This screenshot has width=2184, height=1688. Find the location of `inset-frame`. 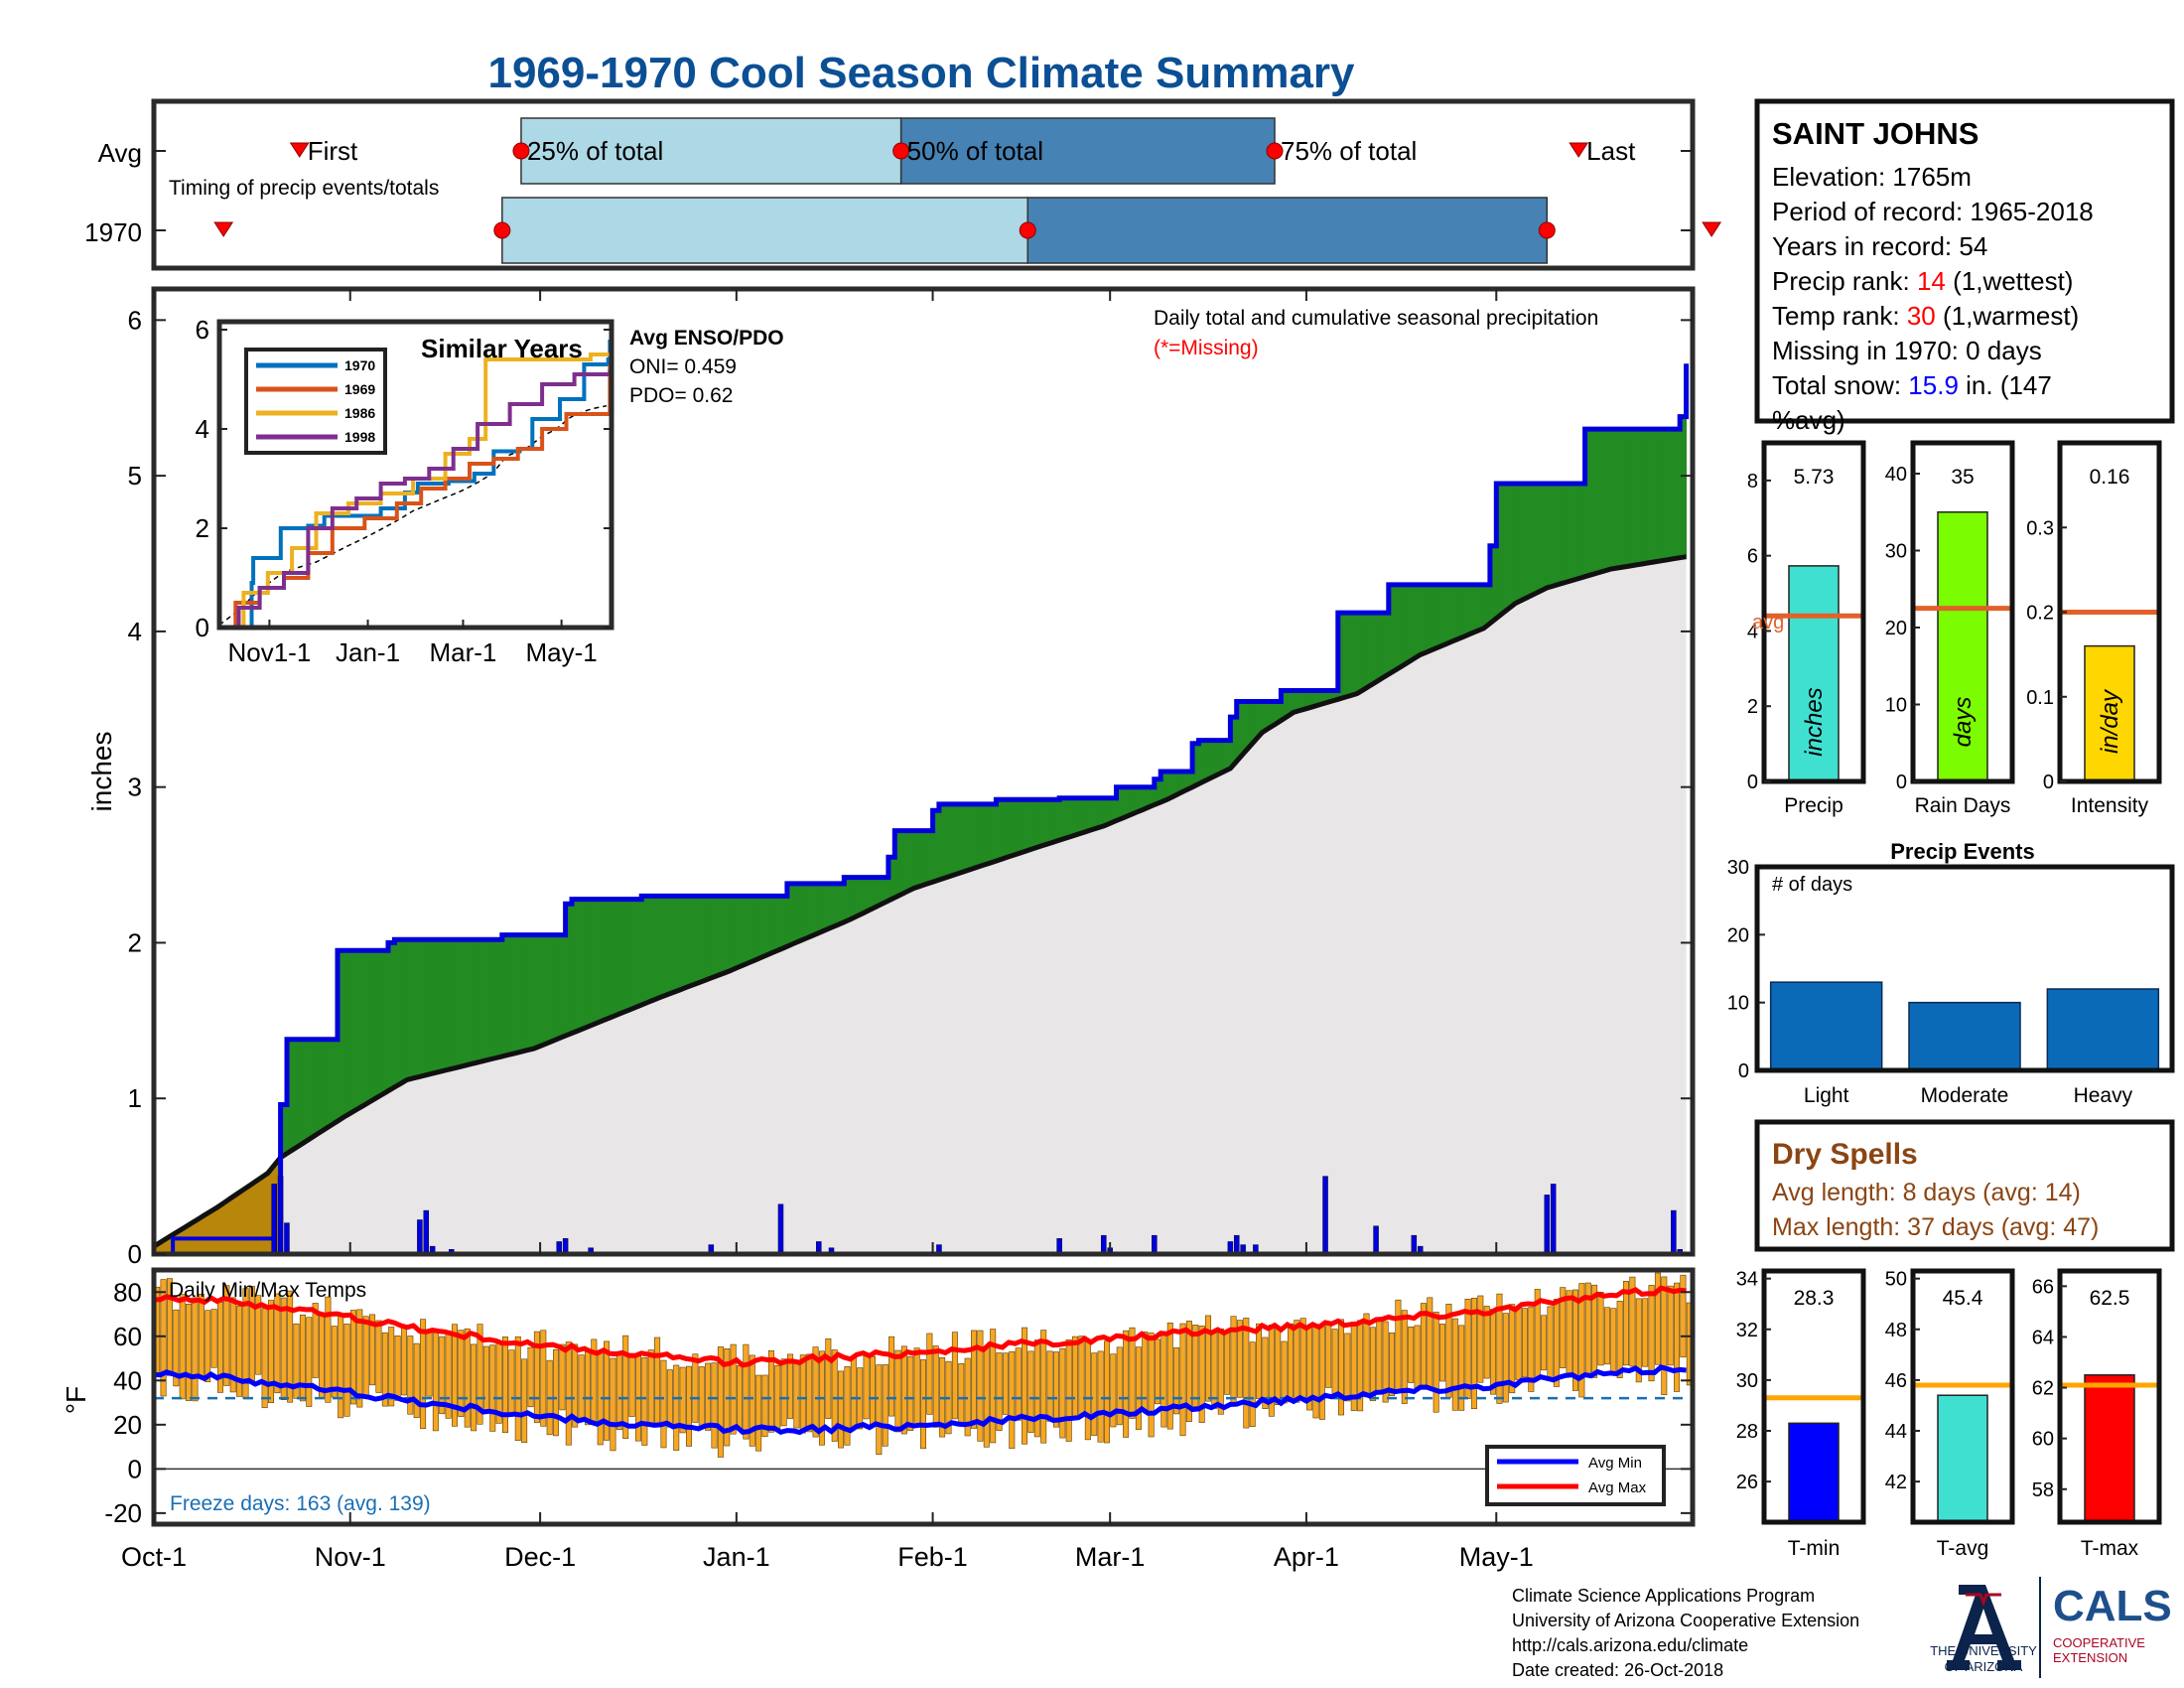

inset-frame is located at coordinates (415, 475).